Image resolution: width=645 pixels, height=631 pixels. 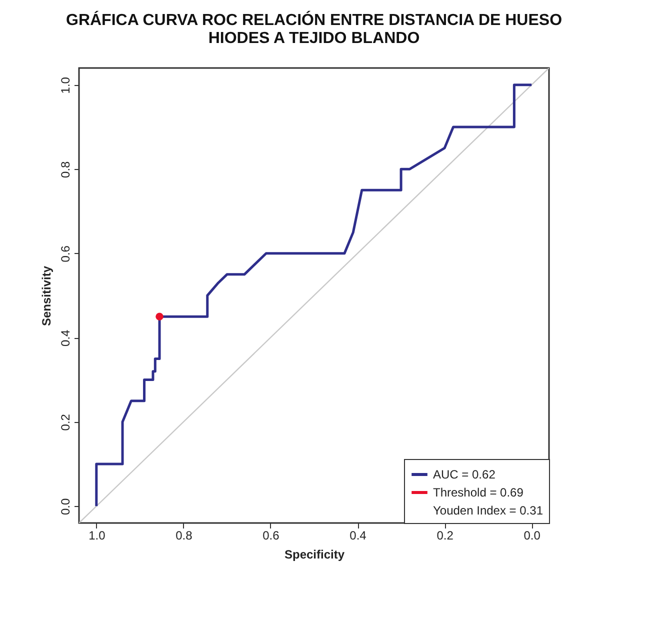 I want to click on text: GRÁFICA CURVA ROC RELACIÓN ENTRE DISTANCIA DE HUESO, so click(x=314, y=20).